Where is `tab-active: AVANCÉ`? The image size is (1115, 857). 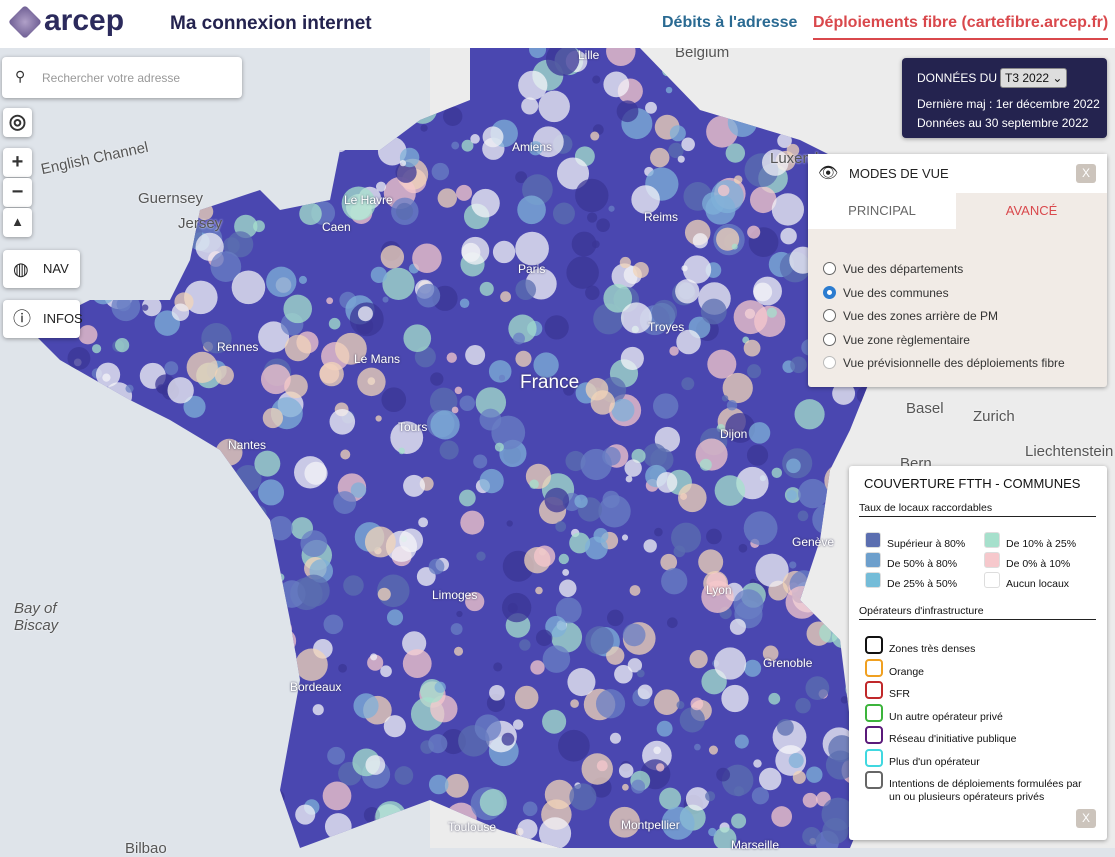
tab-active: AVANCÉ is located at coordinates (1031, 210).